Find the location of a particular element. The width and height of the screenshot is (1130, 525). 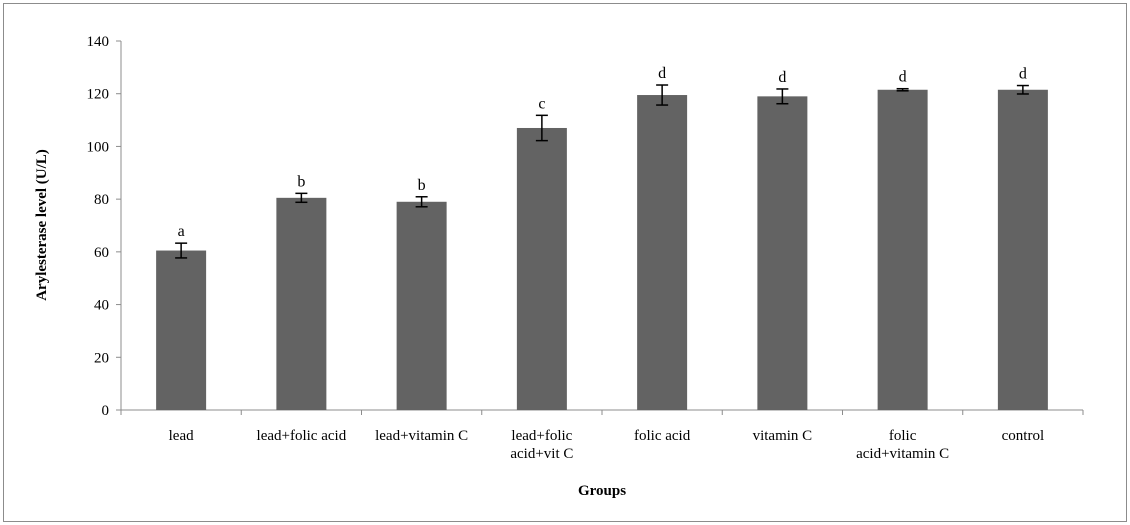

x-tick-label: lead is located at coordinates (181, 436).